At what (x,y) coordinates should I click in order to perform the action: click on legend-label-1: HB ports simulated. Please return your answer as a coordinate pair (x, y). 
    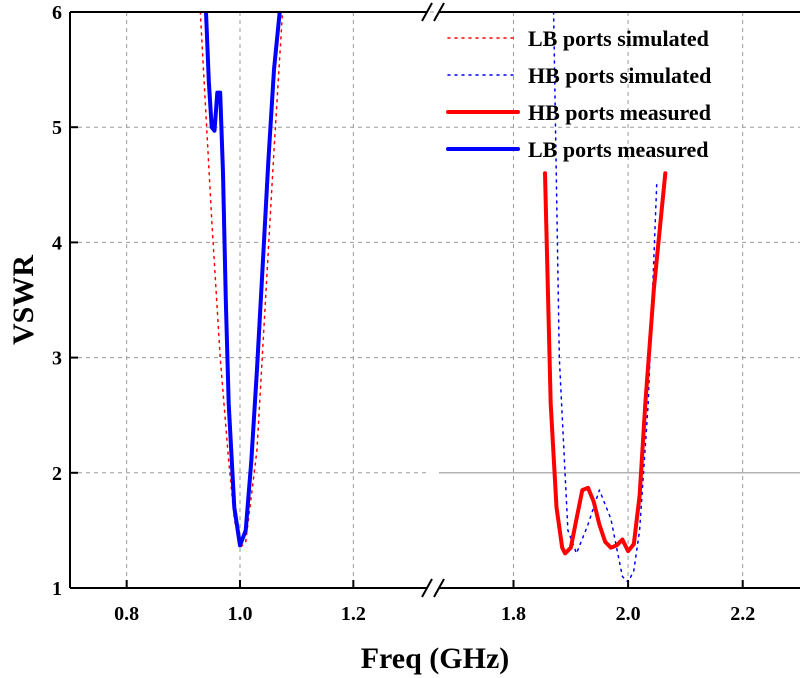
    Looking at the image, I should click on (619, 75).